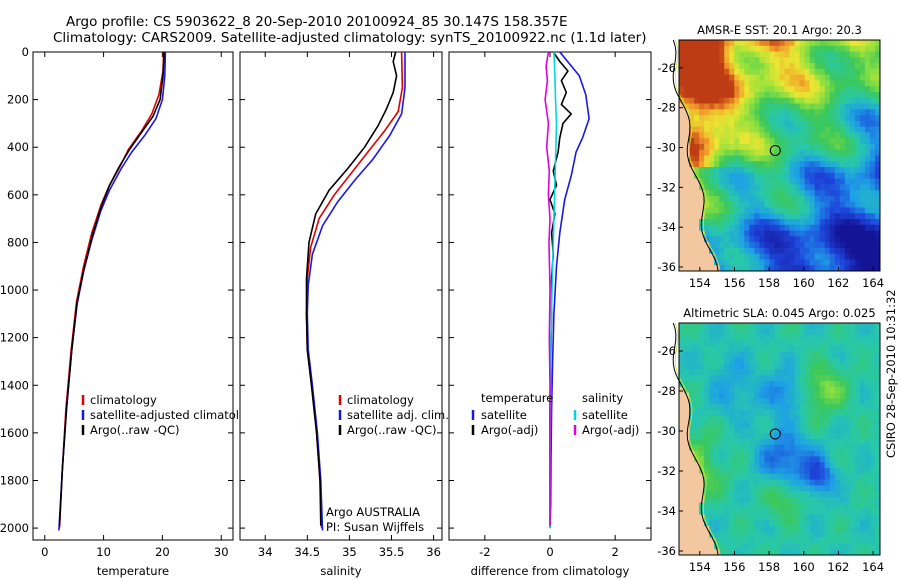 The image size is (900, 580). Describe the element at coordinates (392, 552) in the screenshot. I see `x-tick-label: 35.5` at that location.